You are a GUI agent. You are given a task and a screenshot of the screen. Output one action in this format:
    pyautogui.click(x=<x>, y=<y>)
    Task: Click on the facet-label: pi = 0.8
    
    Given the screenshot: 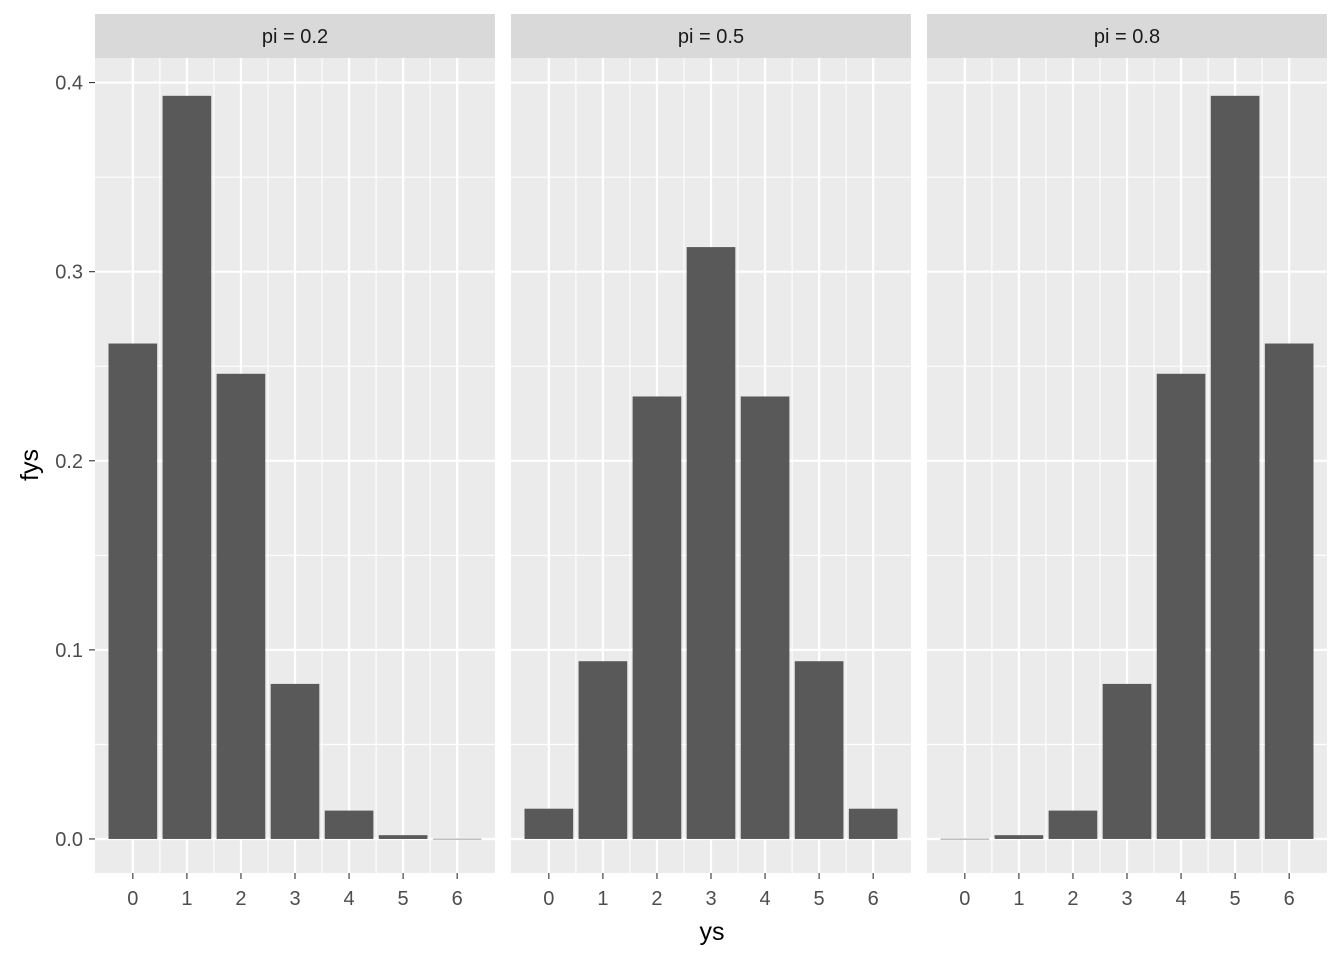 What is the action you would take?
    pyautogui.click(x=1127, y=37)
    